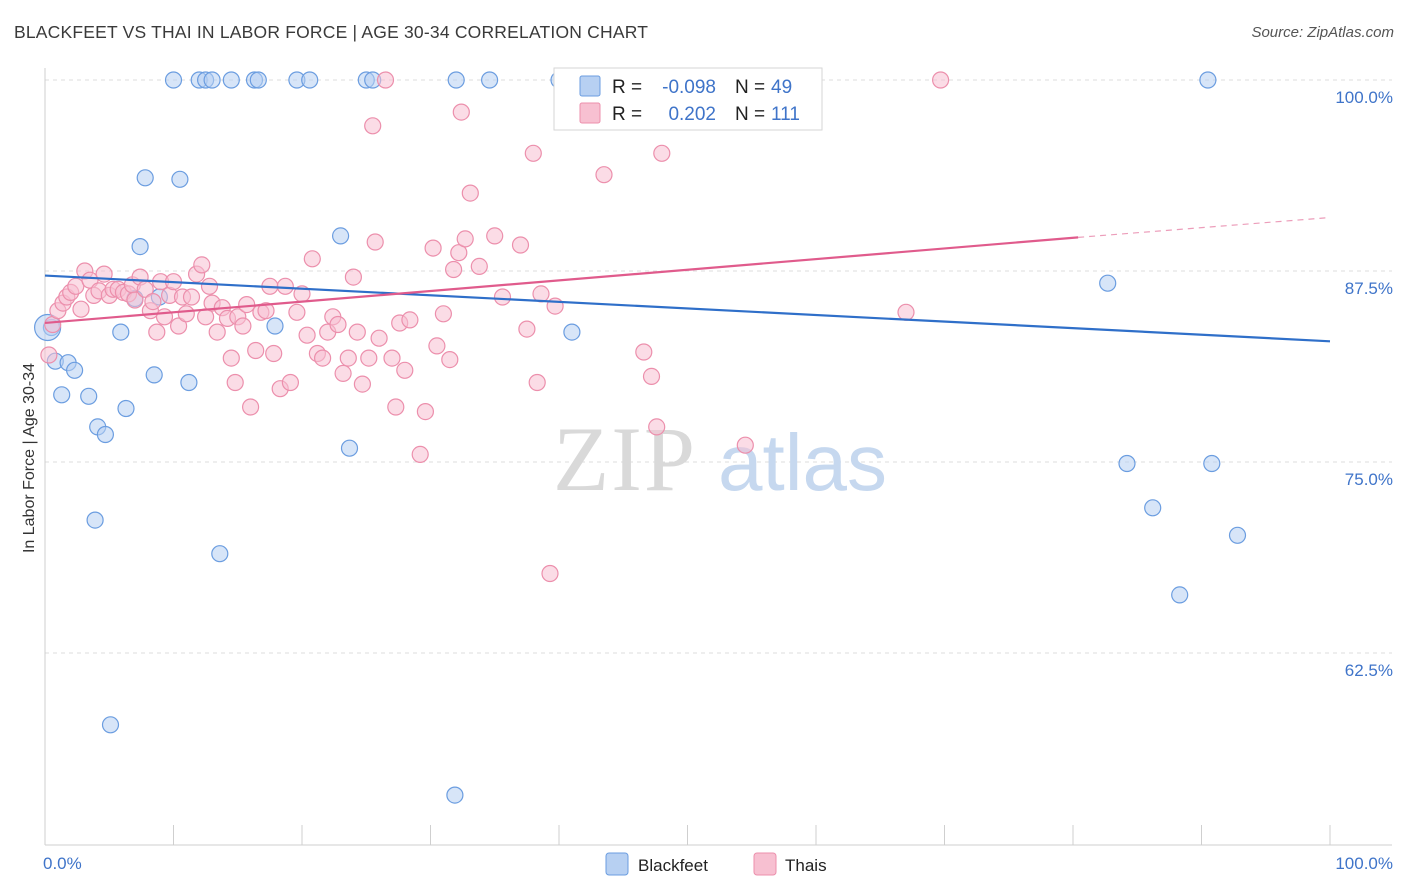 The width and height of the screenshot is (1406, 892). Describe the element at coordinates (627, 87) in the screenshot. I see `stats-r-label-1: R =` at that location.